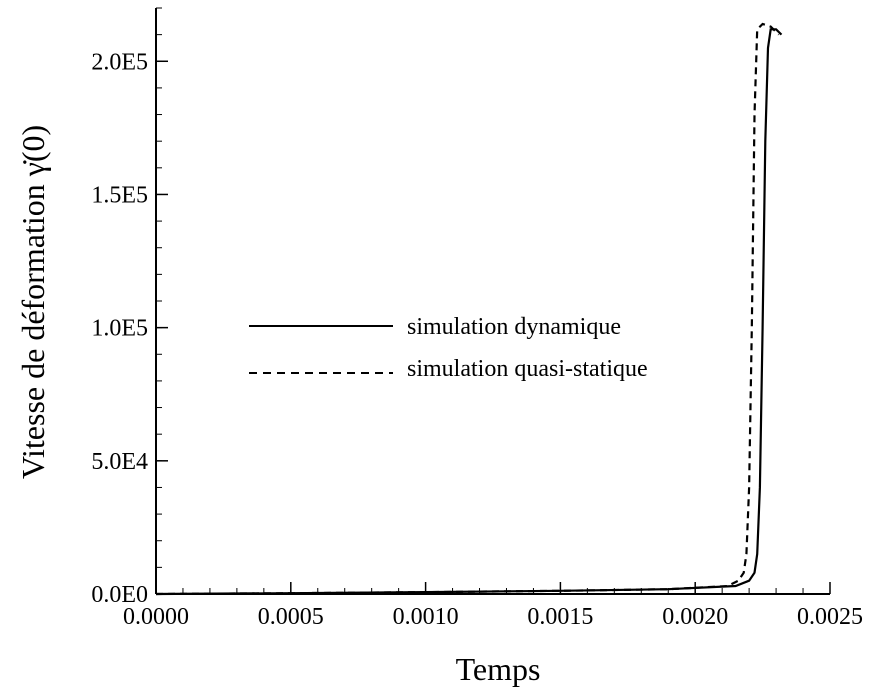 This screenshot has width=879, height=697. I want to click on y-tick-label: 1.0E5, so click(119, 329).